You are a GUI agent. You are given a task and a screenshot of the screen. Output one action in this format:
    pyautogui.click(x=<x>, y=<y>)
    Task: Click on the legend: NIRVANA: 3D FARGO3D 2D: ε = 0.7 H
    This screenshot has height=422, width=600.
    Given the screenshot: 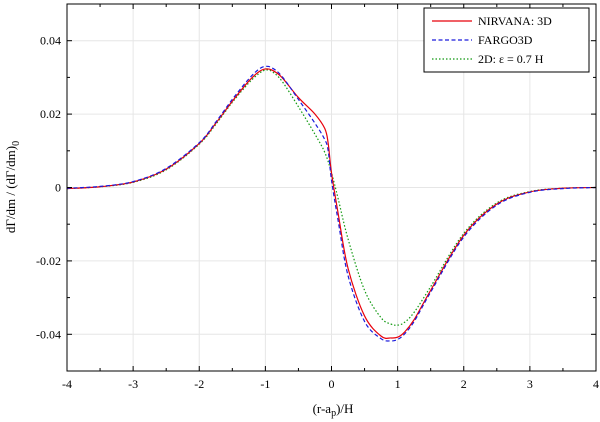 What is the action you would take?
    pyautogui.click(x=506, y=40)
    